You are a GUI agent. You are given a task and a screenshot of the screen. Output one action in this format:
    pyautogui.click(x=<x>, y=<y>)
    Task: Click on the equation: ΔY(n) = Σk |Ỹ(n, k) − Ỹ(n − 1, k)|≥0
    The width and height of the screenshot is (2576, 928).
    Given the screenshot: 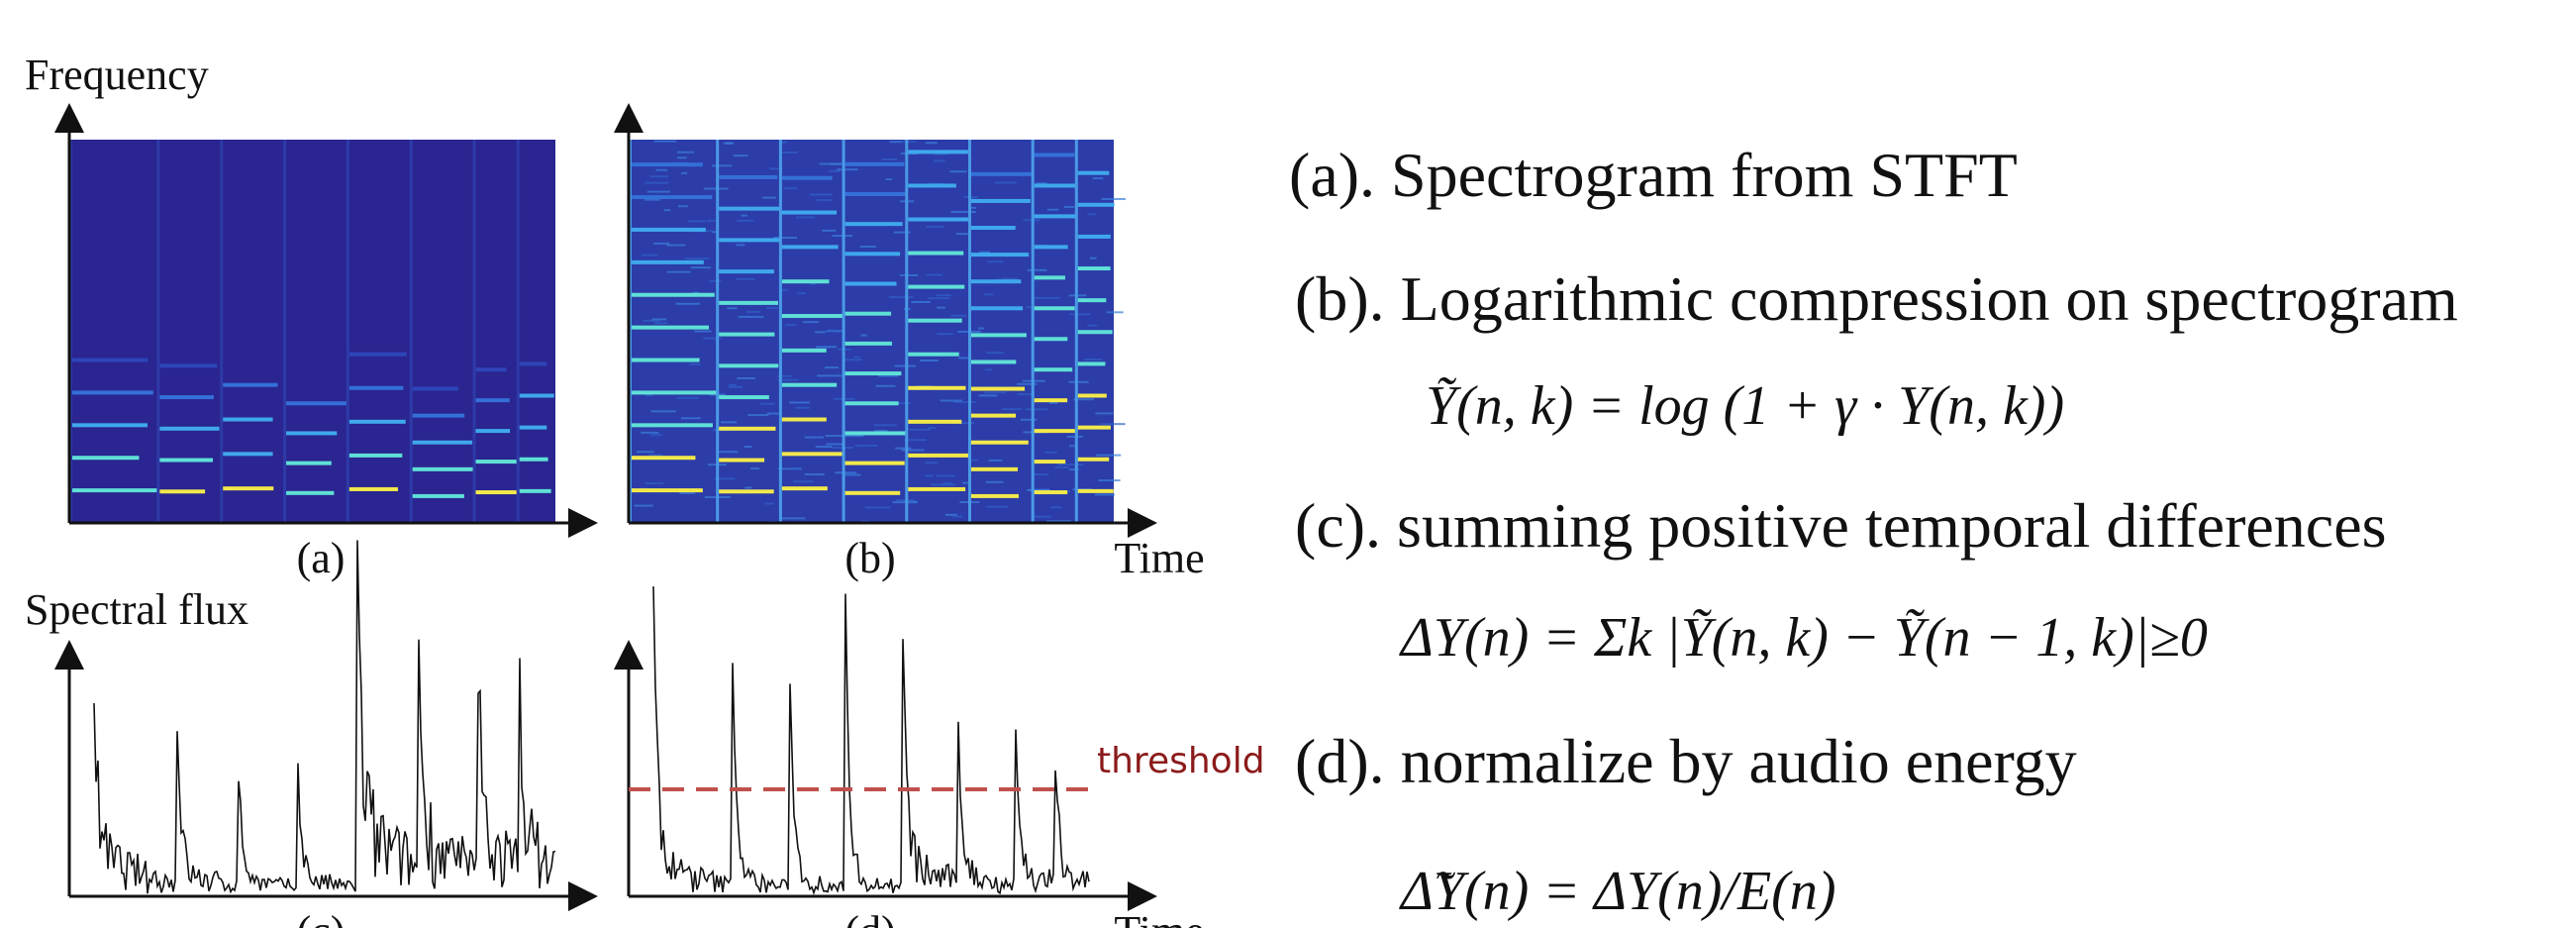 What is the action you would take?
    pyautogui.click(x=1803, y=638)
    